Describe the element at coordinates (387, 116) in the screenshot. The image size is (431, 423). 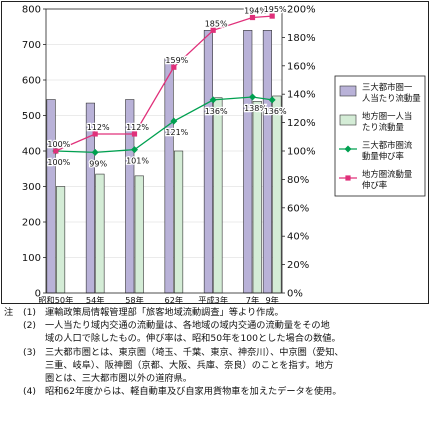
I see `legend-label: 地方圏一人当` at that location.